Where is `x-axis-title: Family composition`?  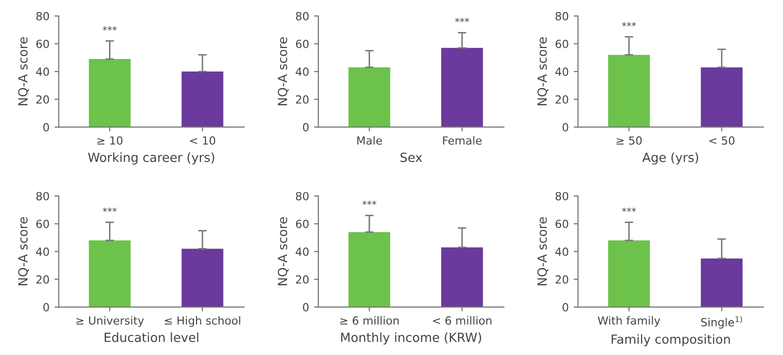
x-axis-title: Family composition is located at coordinates (671, 340).